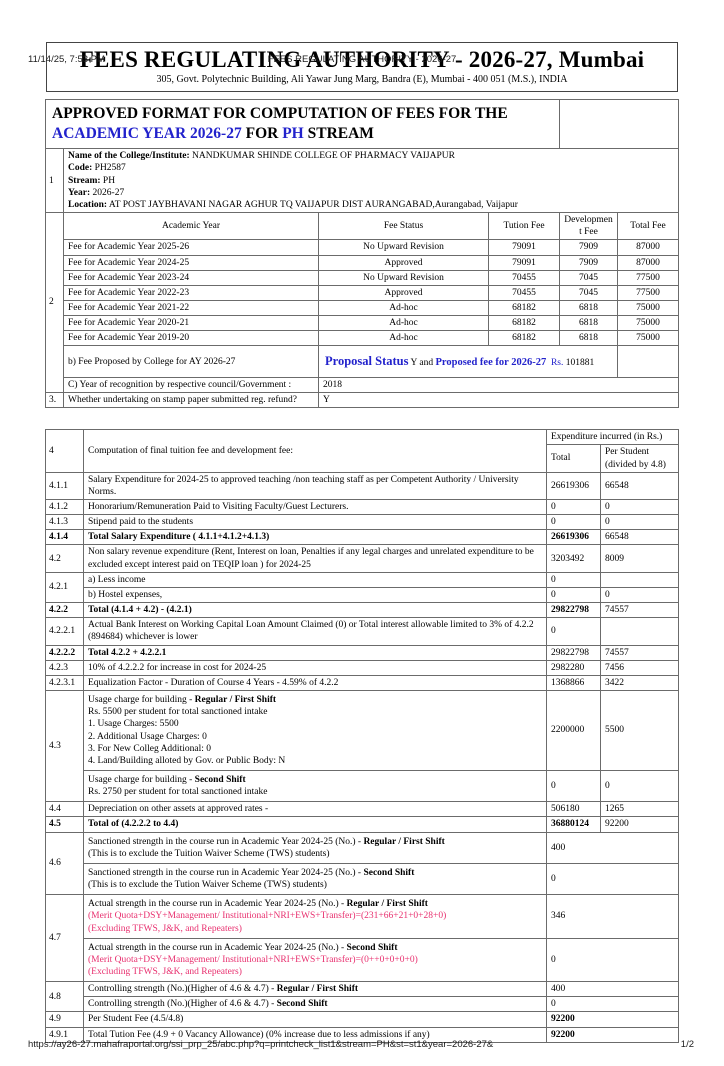  I want to click on computation-row-49: 4.9 Per Student Fee (4.5/4.8) 92200, so click(362, 1019).